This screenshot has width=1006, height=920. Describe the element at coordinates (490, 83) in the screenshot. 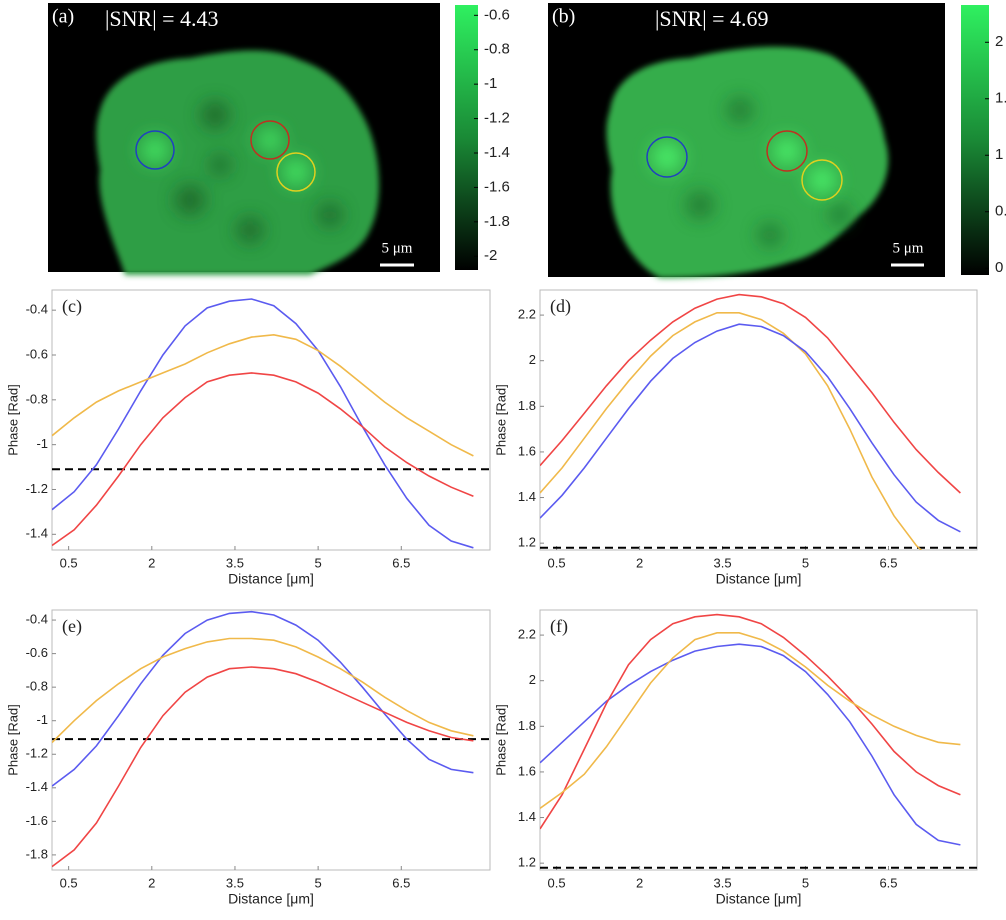

I see `colorbar-tick-label: -1` at that location.